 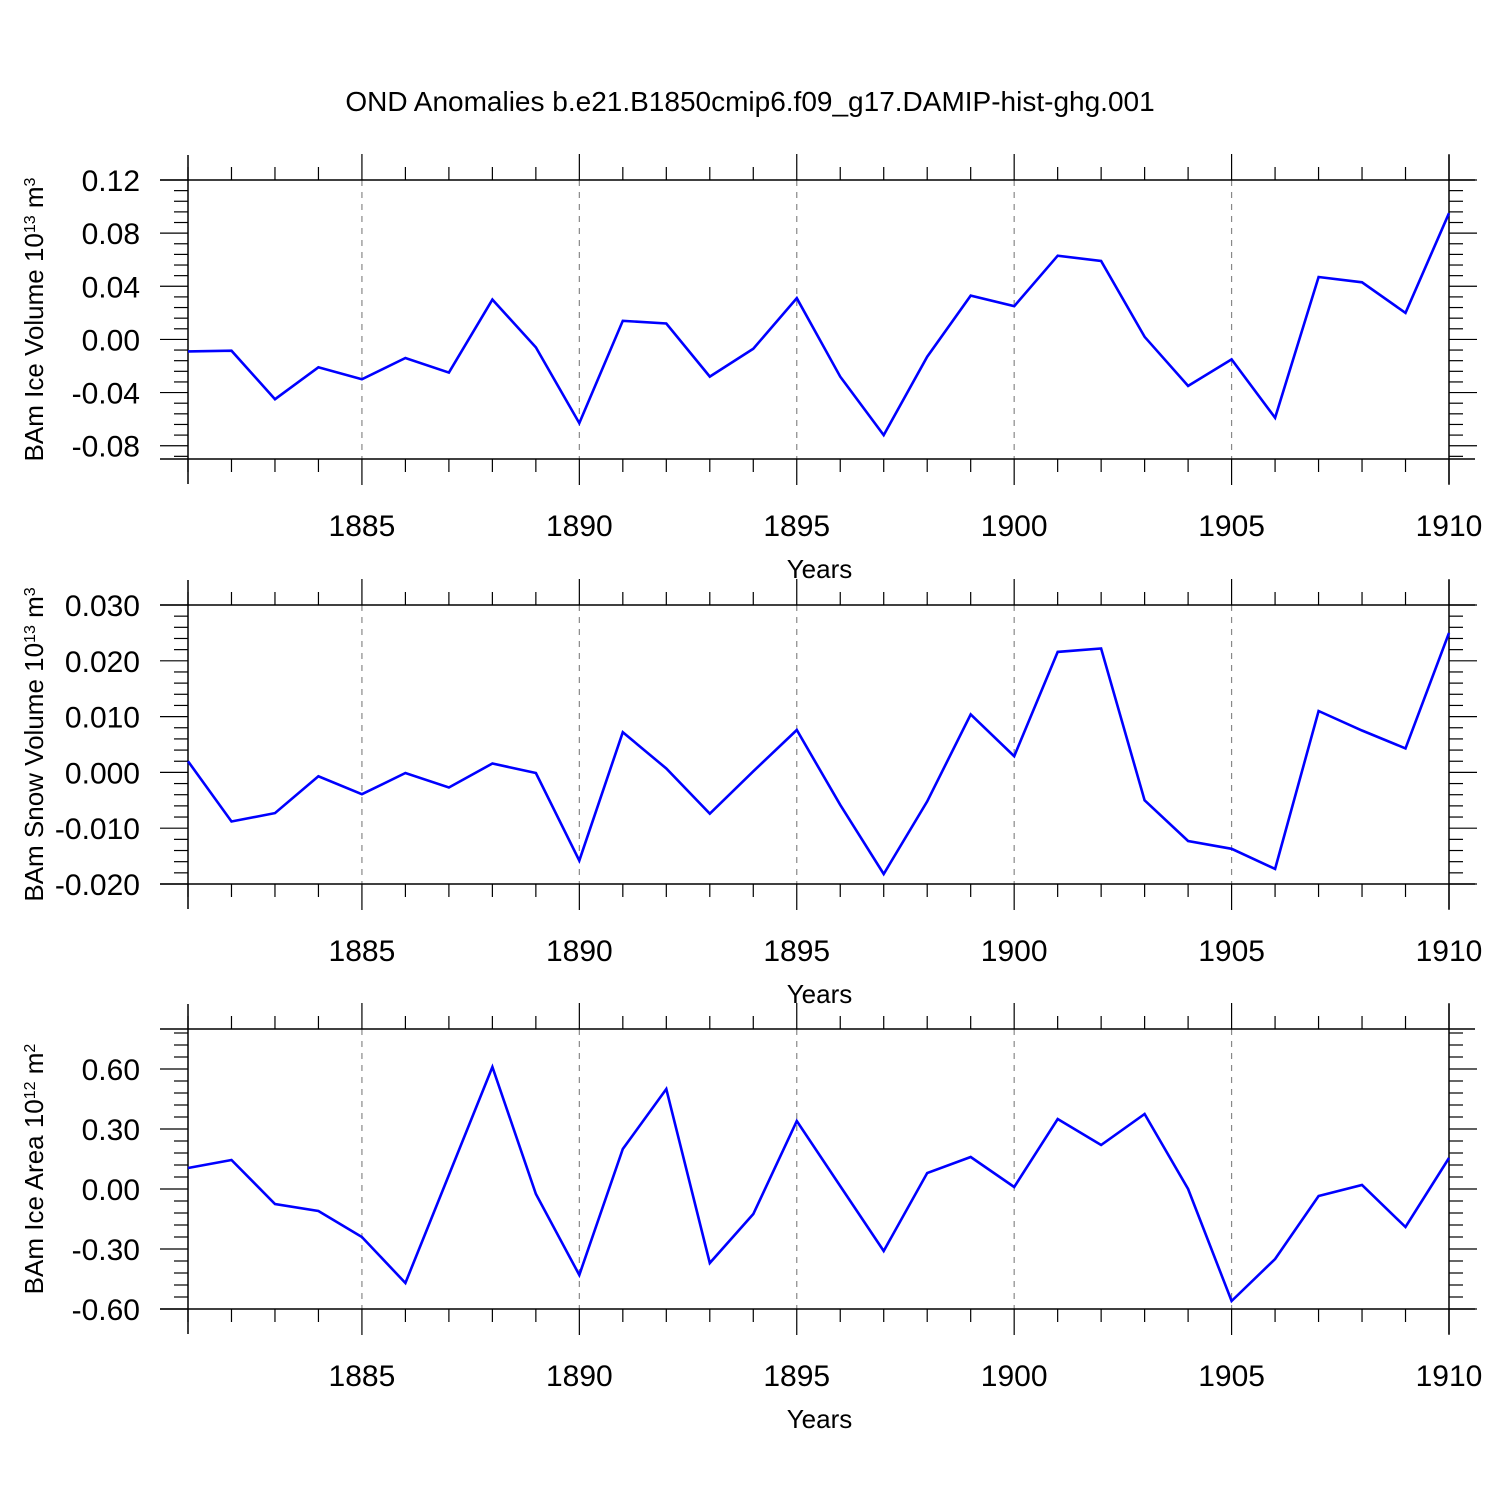 I want to click on panel-1-y-tick-label: 0.12, so click(x=111, y=181).